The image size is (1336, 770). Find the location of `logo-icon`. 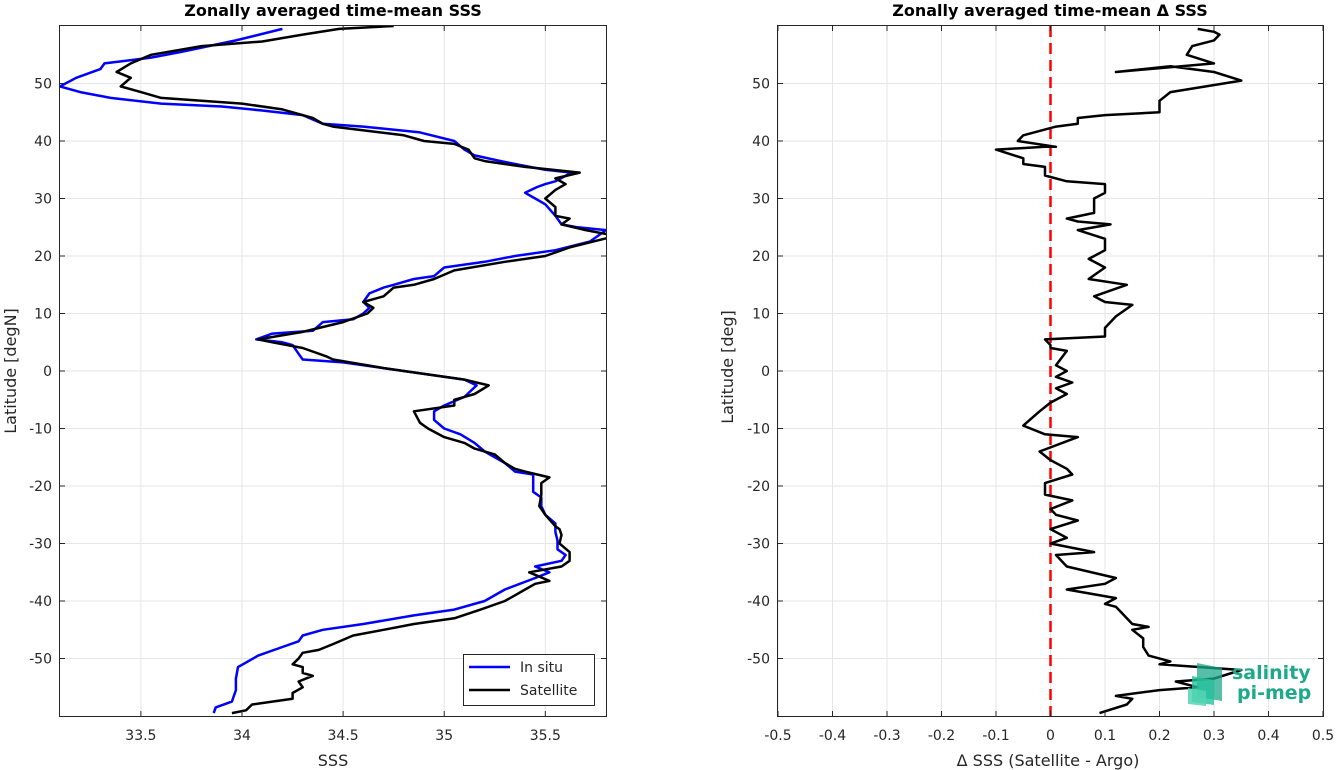

logo-icon is located at coordinates (1205, 684).